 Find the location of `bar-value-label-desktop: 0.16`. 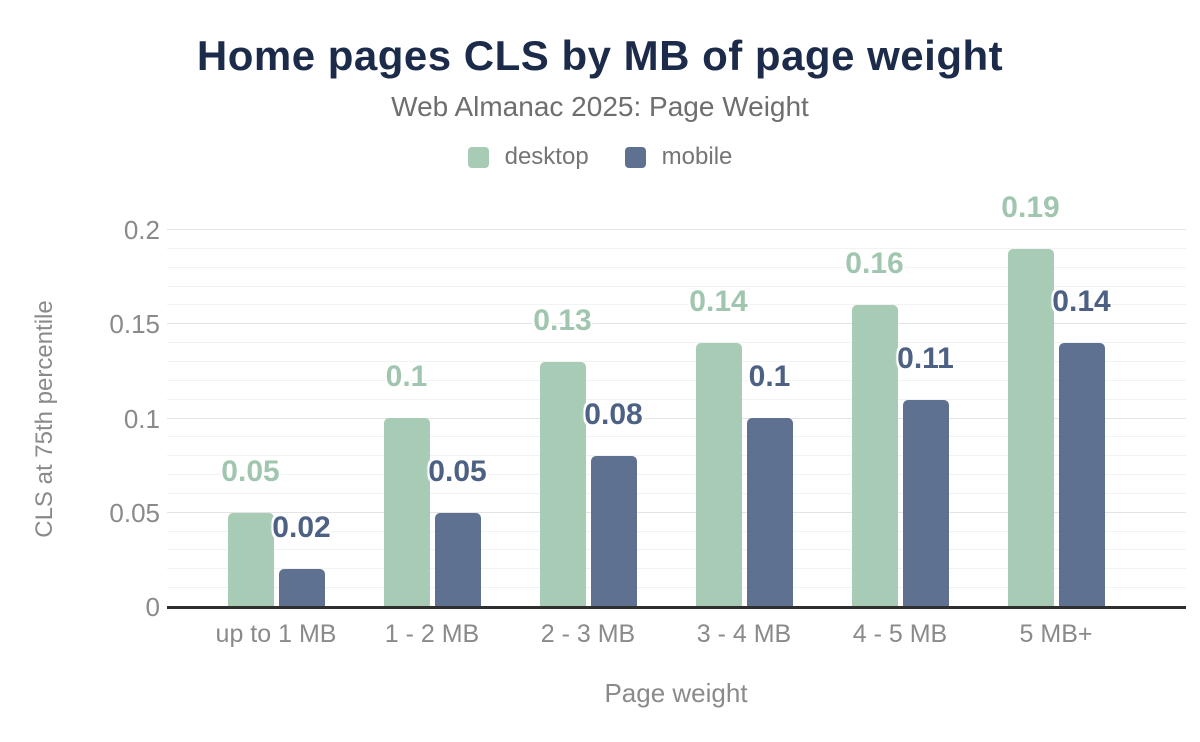

bar-value-label-desktop: 0.16 is located at coordinates (874, 263).